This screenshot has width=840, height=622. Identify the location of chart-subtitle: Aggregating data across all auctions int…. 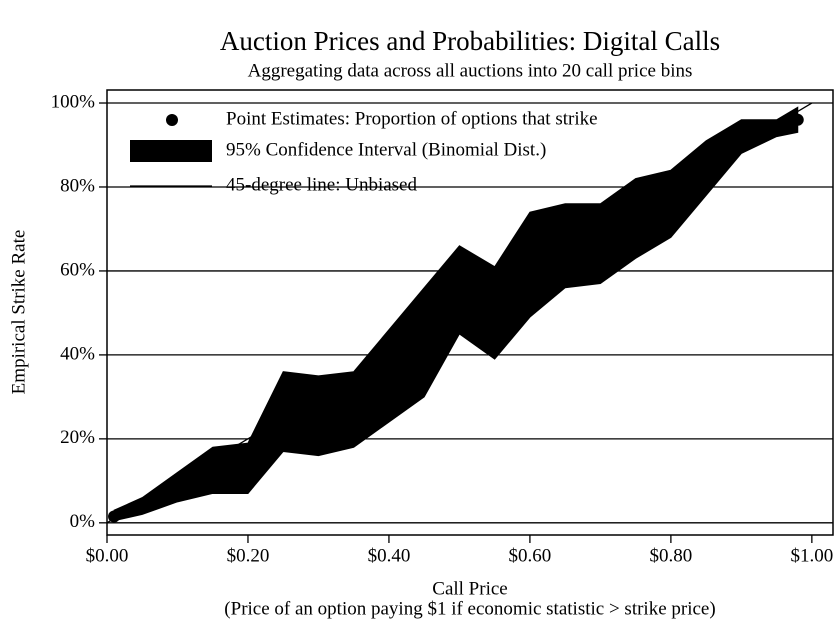
(470, 70).